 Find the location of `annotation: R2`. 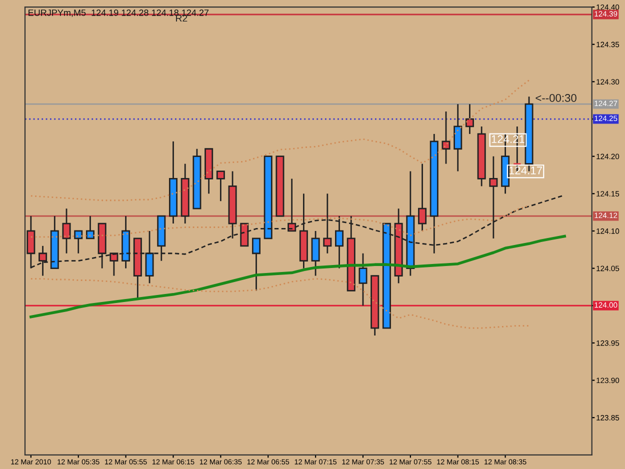

annotation: R2 is located at coordinates (182, 18).